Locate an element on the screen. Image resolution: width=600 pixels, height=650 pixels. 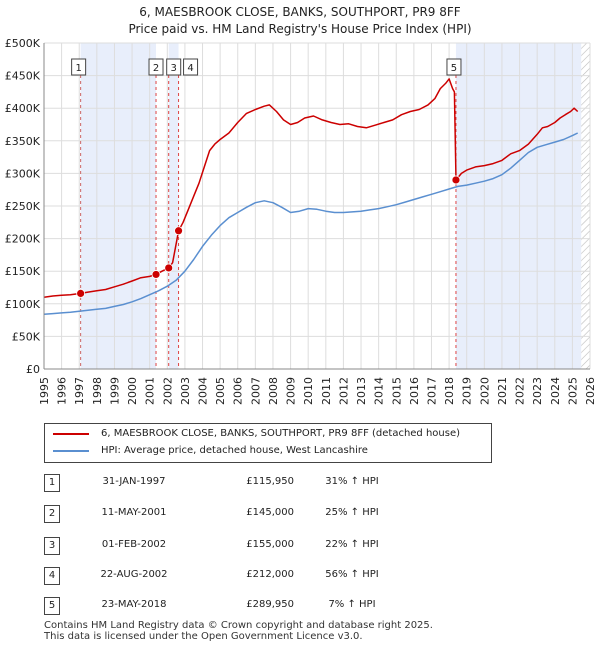
y-tick-label: £300K is located at coordinates (23, 173).